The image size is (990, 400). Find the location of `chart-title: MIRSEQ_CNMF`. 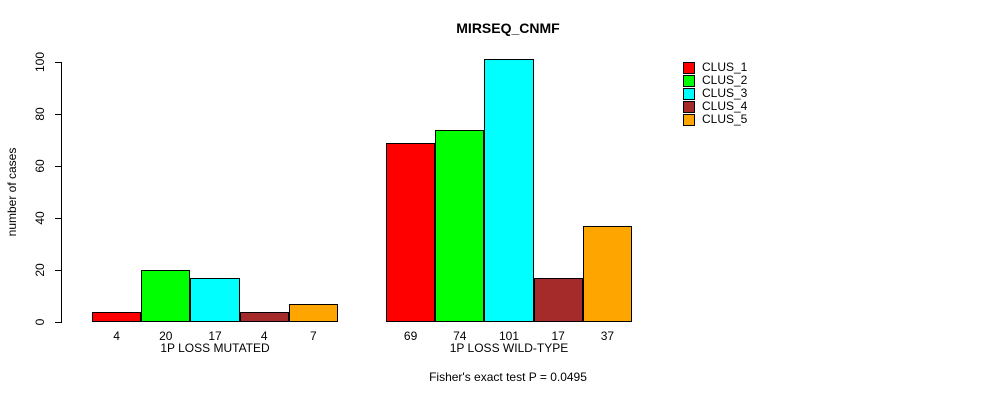

chart-title: MIRSEQ_CNMF is located at coordinates (508, 28).